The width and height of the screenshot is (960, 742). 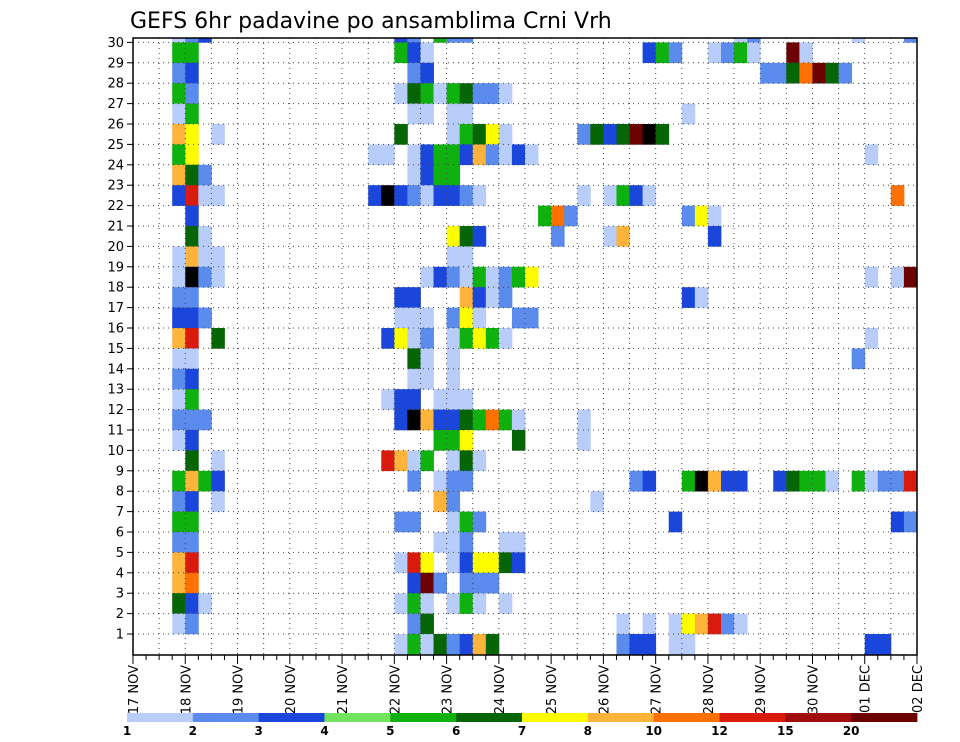 I want to click on y-tick-label: 7, so click(x=120, y=512).